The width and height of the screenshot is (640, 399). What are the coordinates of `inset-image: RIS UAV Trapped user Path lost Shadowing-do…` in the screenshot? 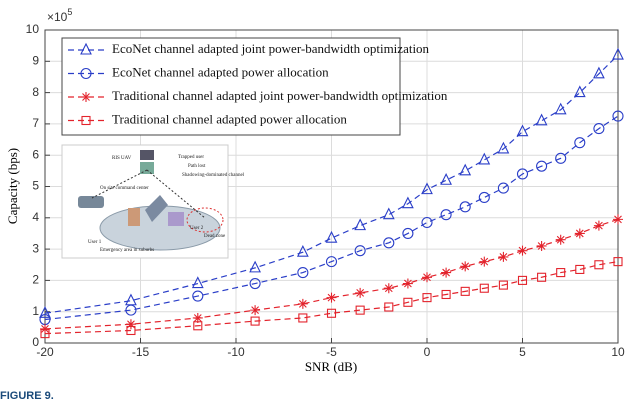 It's located at (153, 201).